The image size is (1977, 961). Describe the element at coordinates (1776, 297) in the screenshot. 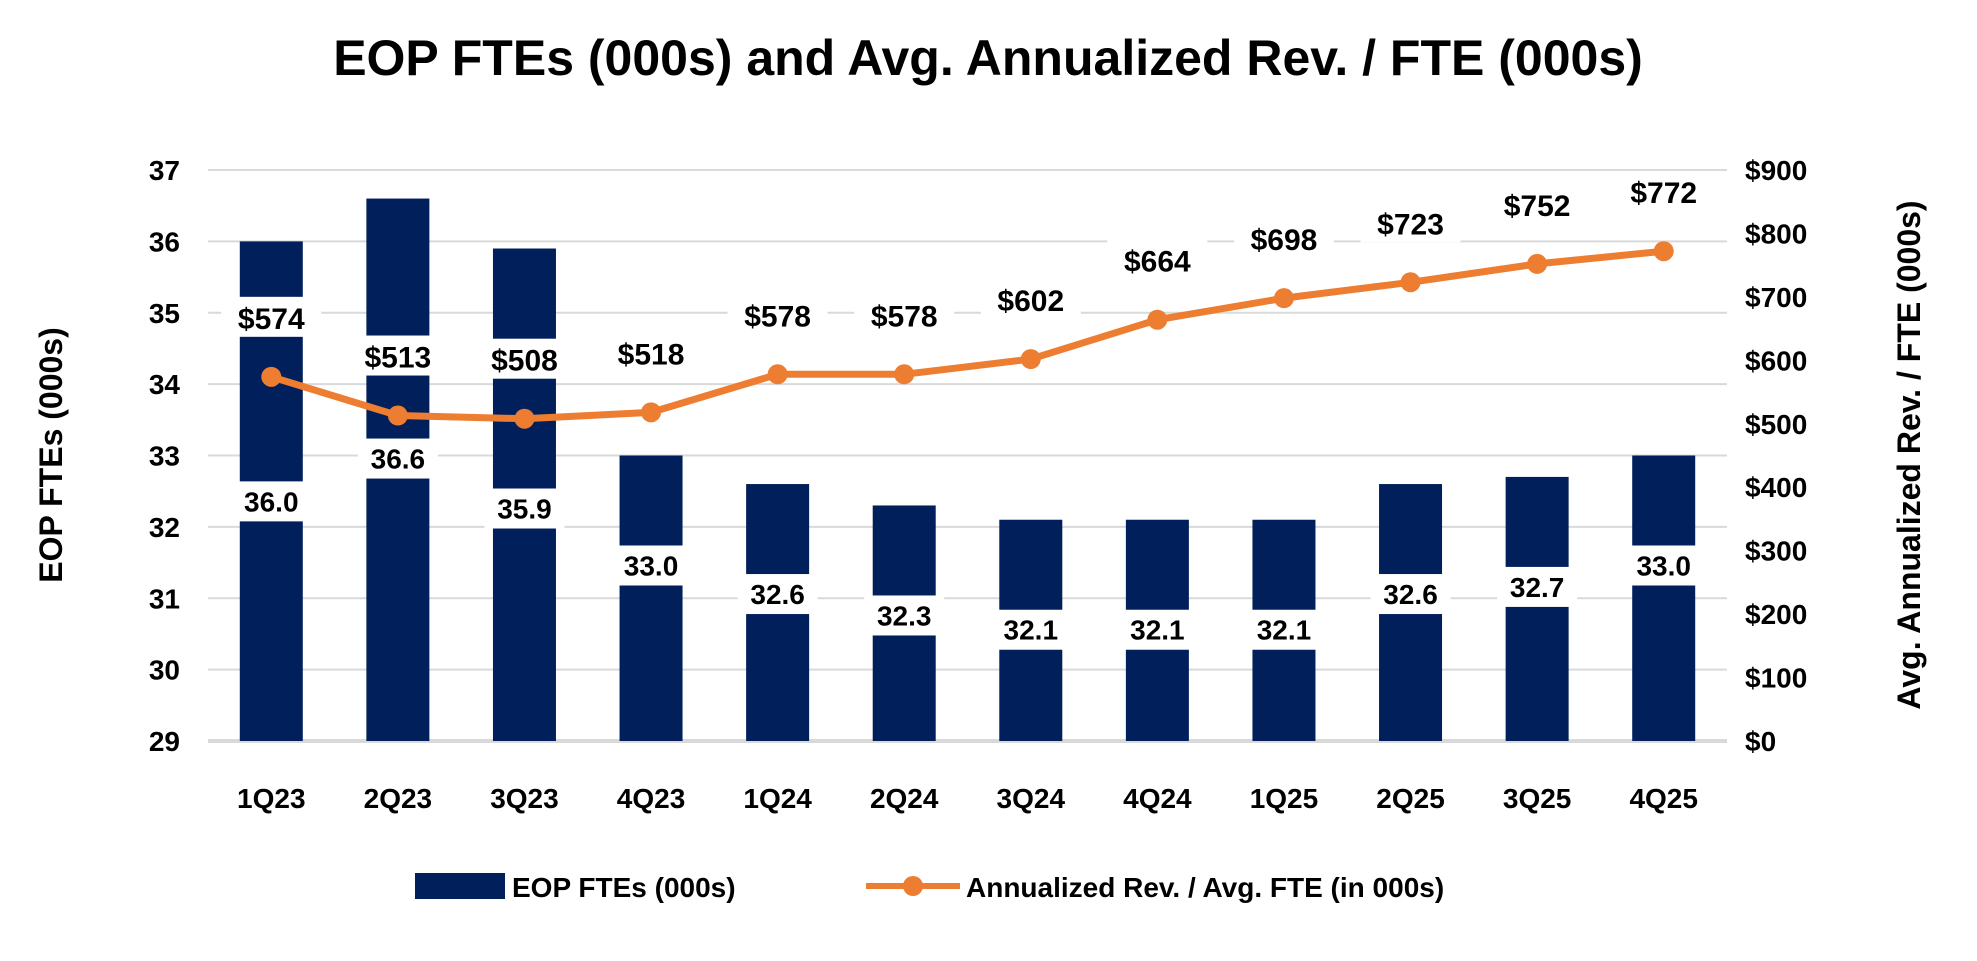

I see `y2-tick-label: $700` at that location.